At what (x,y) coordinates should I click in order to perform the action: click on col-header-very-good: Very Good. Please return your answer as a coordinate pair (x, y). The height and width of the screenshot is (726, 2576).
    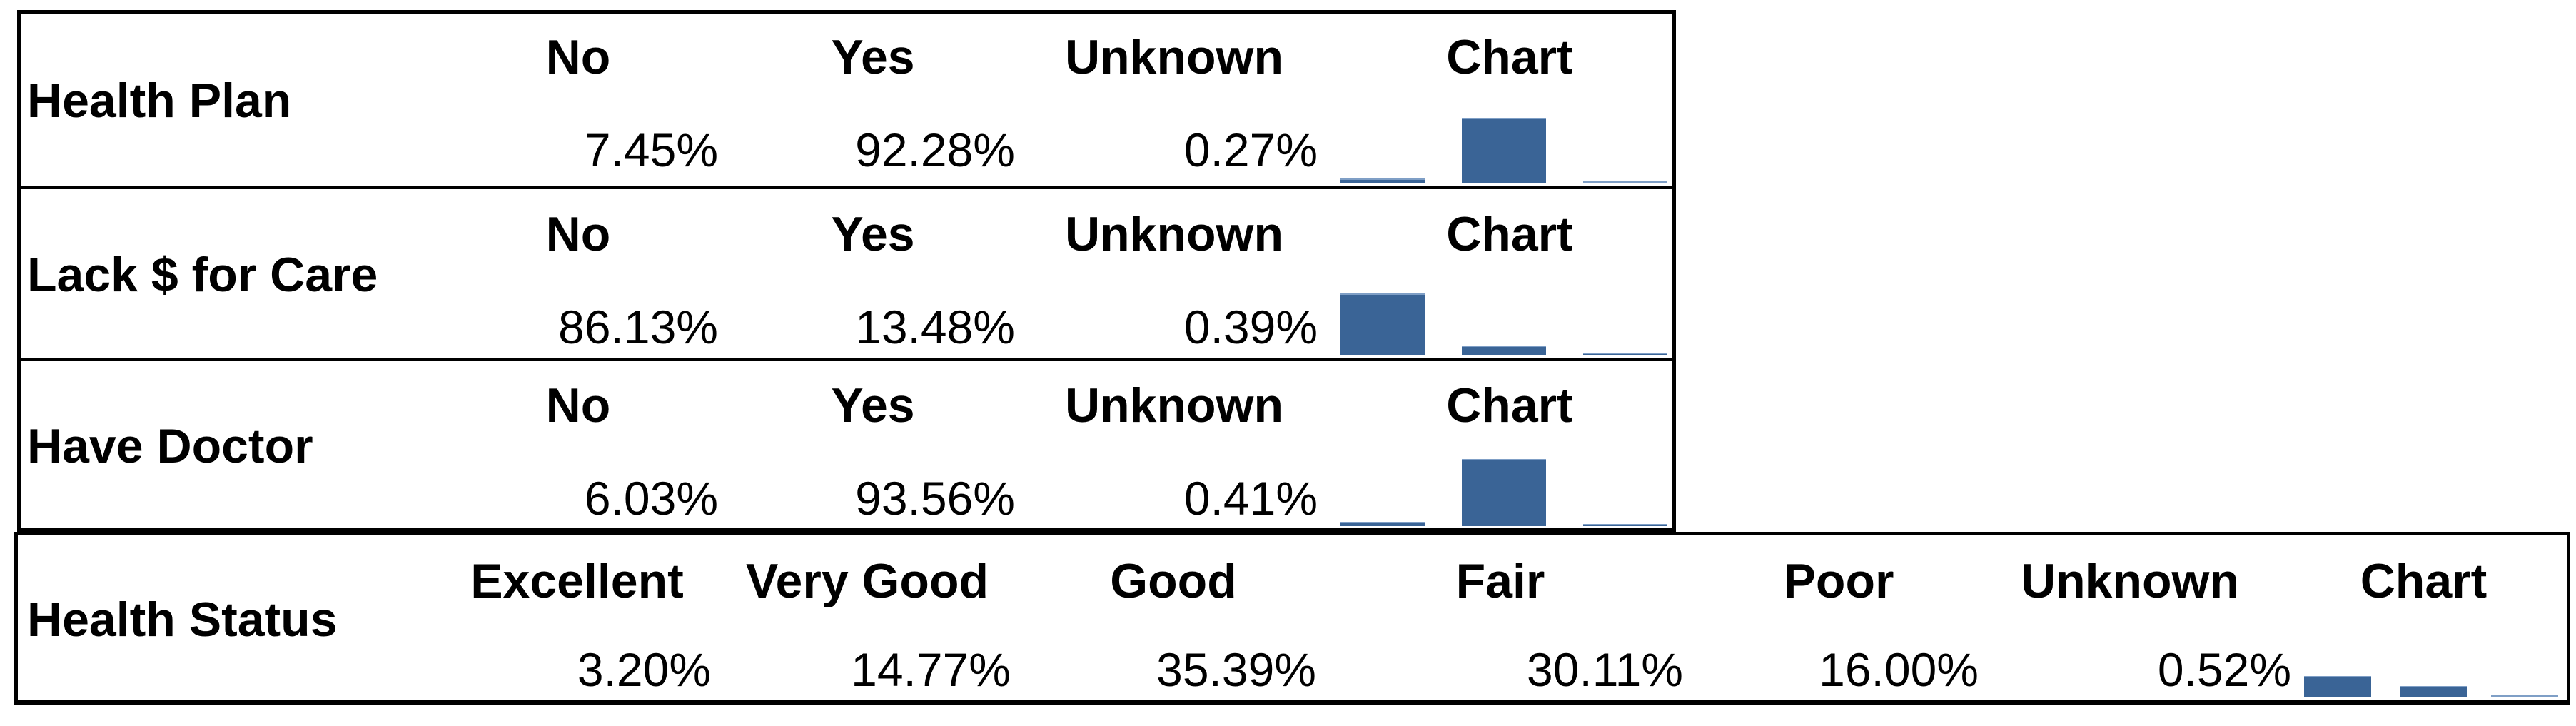
    Looking at the image, I should click on (867, 581).